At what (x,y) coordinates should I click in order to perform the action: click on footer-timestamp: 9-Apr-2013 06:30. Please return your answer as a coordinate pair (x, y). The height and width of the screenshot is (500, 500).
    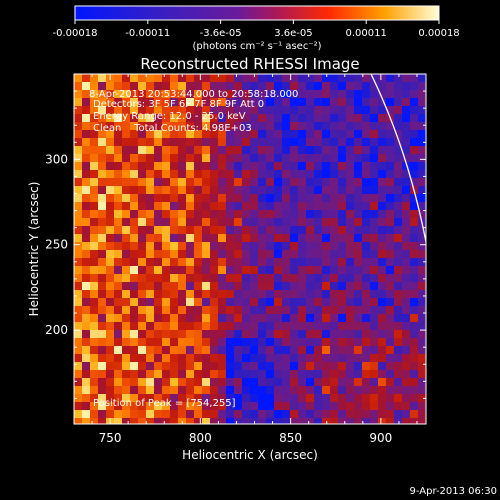
    Looking at the image, I should click on (453, 491).